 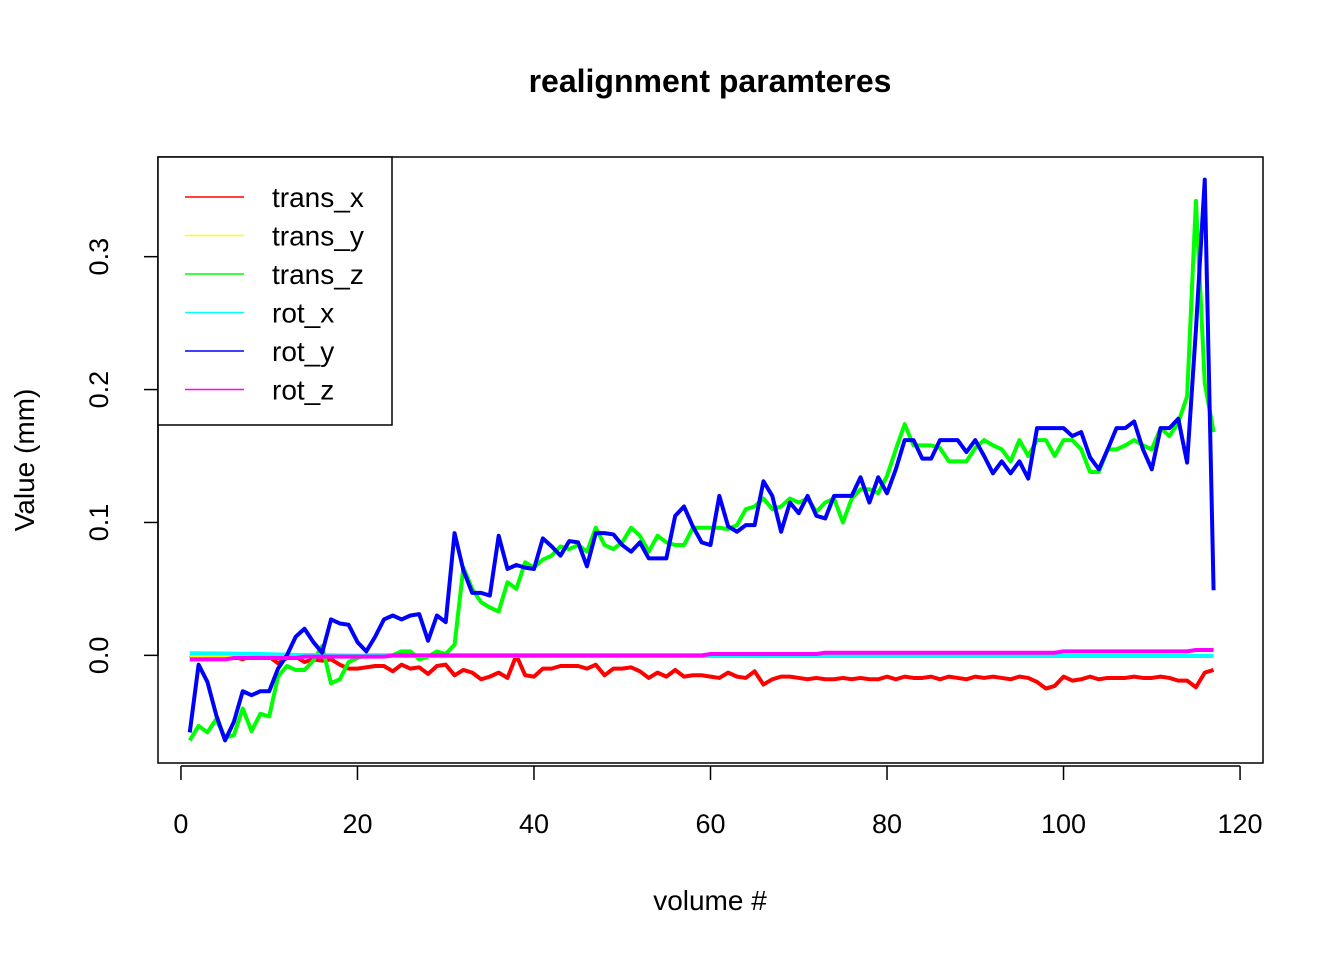 What do you see at coordinates (303, 313) in the screenshot?
I see `legend-label: rot_x` at bounding box center [303, 313].